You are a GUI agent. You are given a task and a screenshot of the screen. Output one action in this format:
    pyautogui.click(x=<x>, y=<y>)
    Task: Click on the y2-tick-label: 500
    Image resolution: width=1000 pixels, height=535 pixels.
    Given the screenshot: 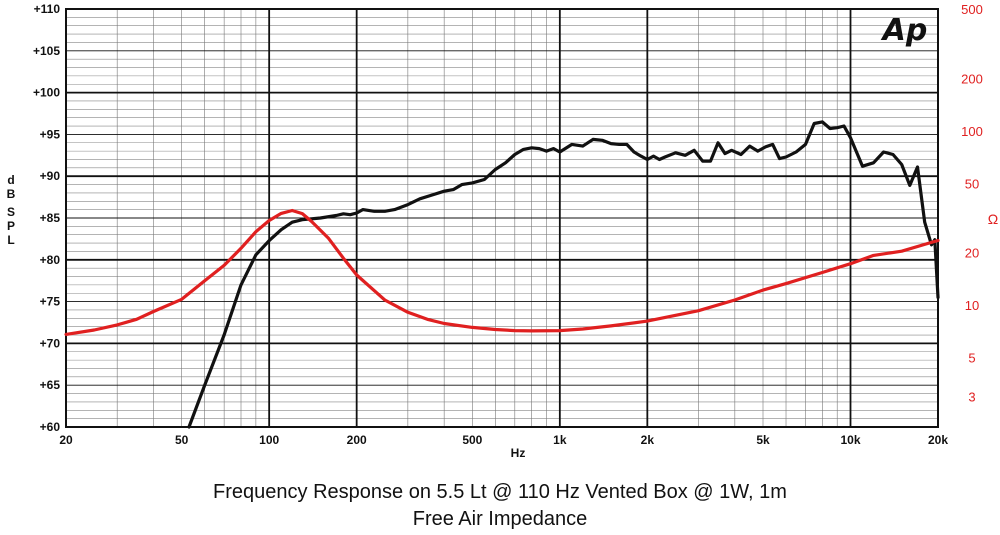 What is the action you would take?
    pyautogui.click(x=972, y=9)
    